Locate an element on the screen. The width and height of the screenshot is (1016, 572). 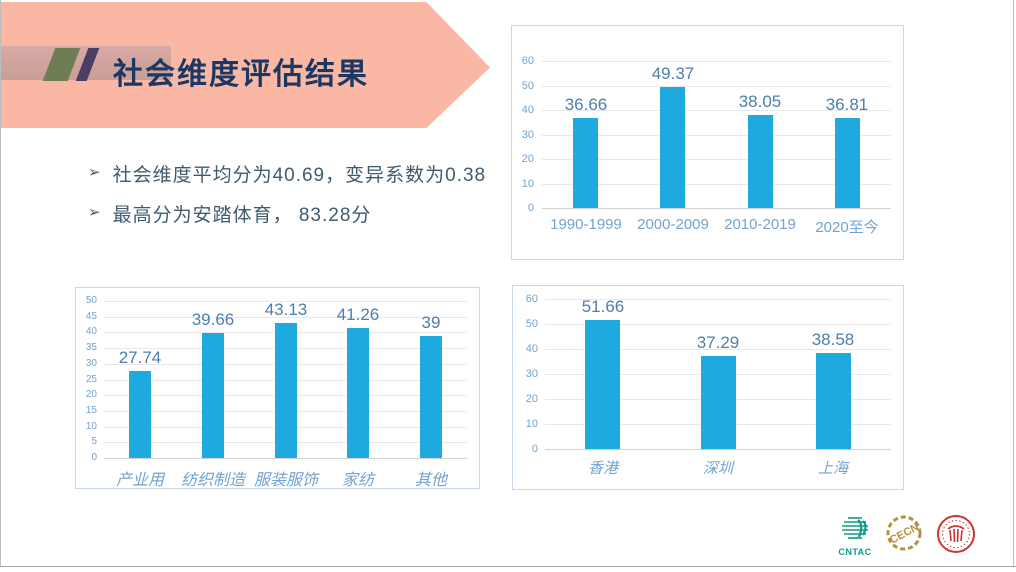
x-axis-category-label: 纺织制造 is located at coordinates (212, 480).